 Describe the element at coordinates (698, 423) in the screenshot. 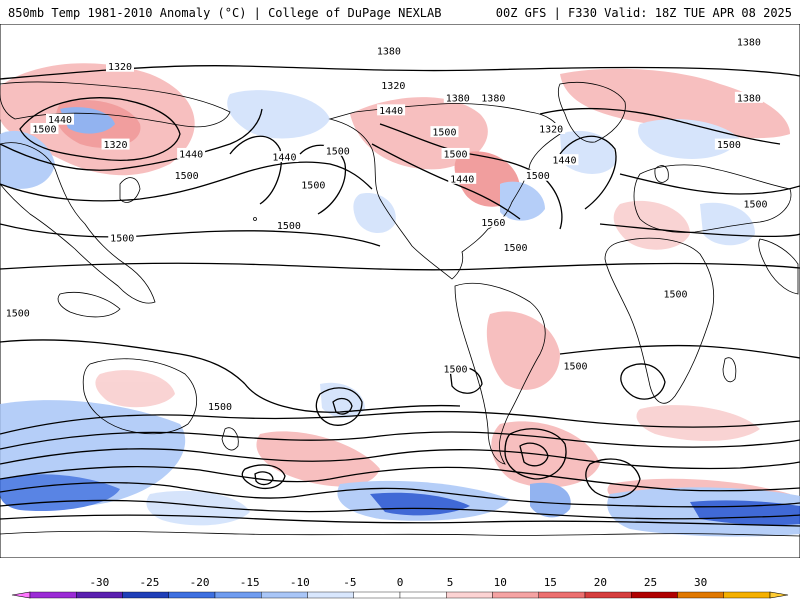

I see `warm-anomaly-indian-ocean` at that location.